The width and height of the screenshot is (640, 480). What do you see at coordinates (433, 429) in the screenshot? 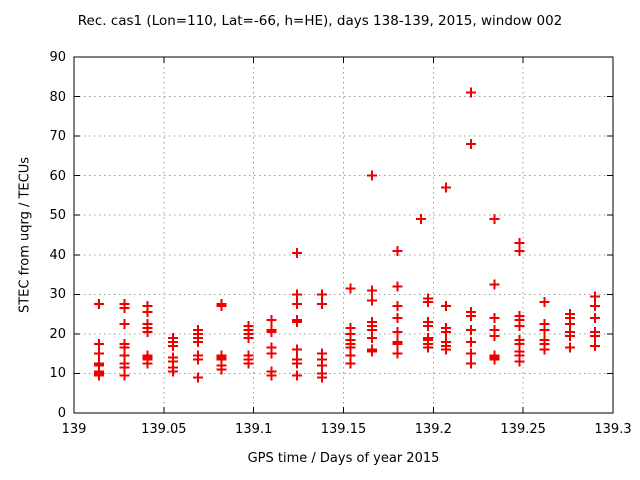
I see `x-tick-label: 139.2` at bounding box center [433, 429].